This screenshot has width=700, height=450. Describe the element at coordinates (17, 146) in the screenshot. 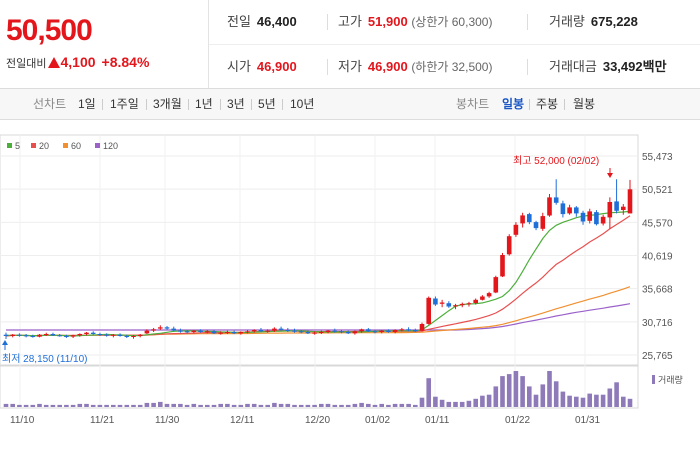

I see `legend-ma5: 5` at that location.